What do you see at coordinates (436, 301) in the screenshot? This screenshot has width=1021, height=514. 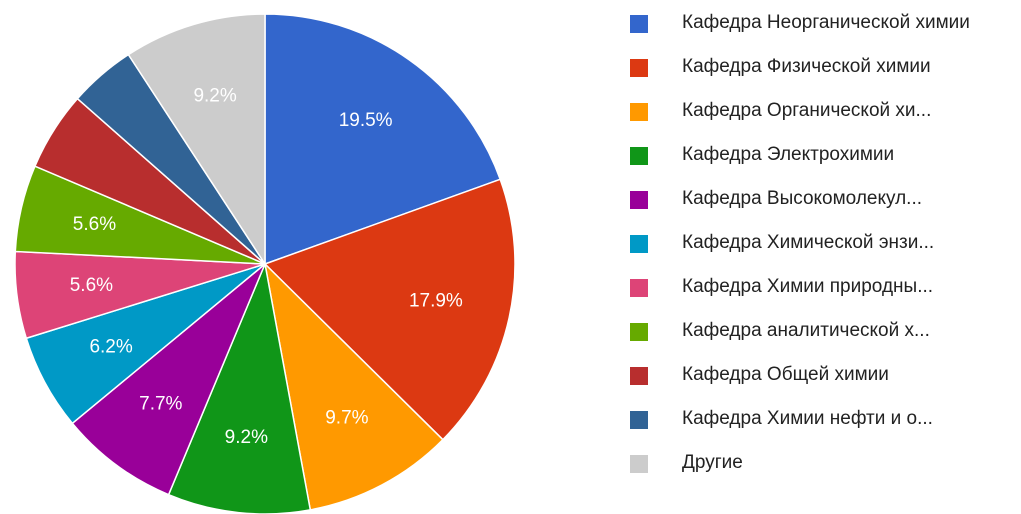 I see `slice-label: 17.9%` at bounding box center [436, 301].